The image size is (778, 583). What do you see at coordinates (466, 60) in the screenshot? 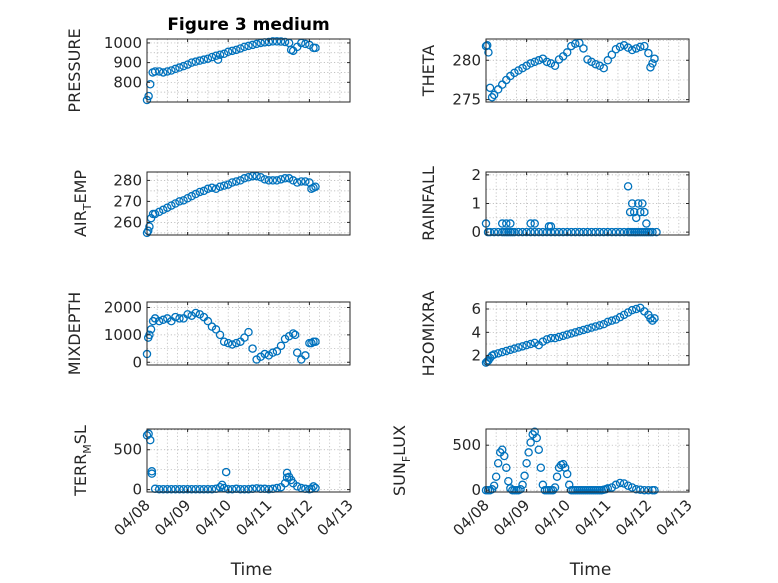
I see `y-tick-label: 280` at bounding box center [466, 60].